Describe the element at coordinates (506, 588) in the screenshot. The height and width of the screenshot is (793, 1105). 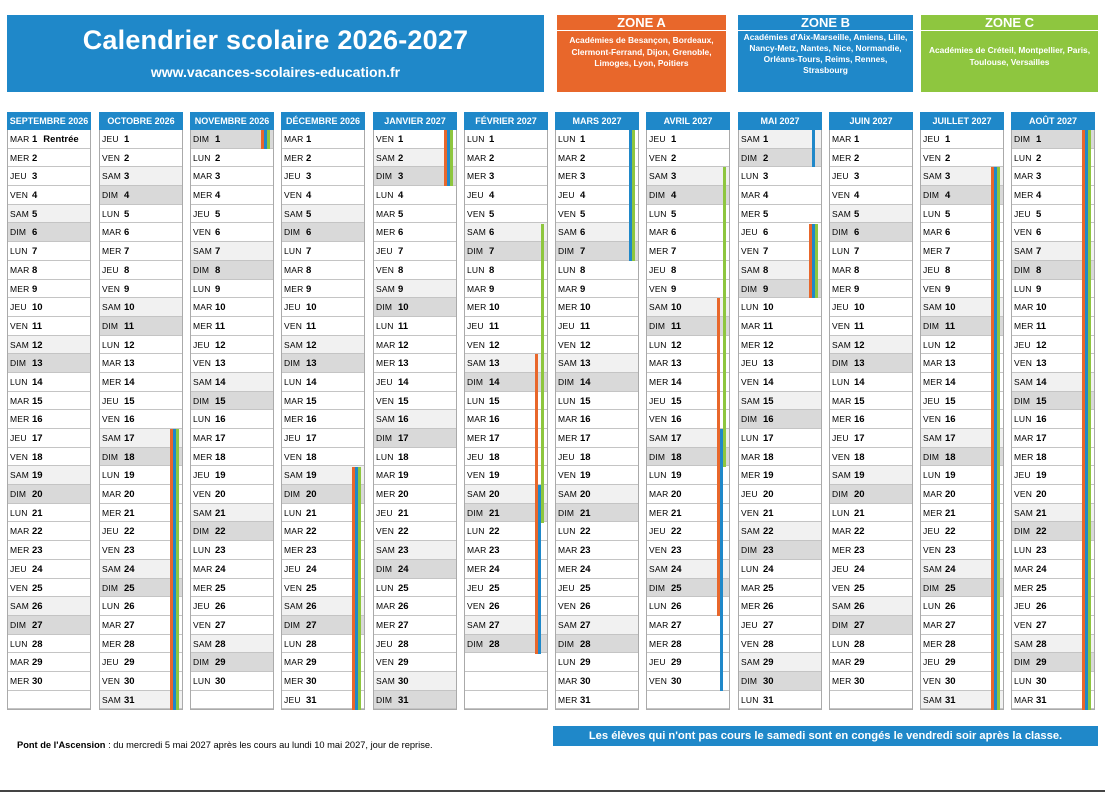
I see `day-cell: JEU 25` at that location.